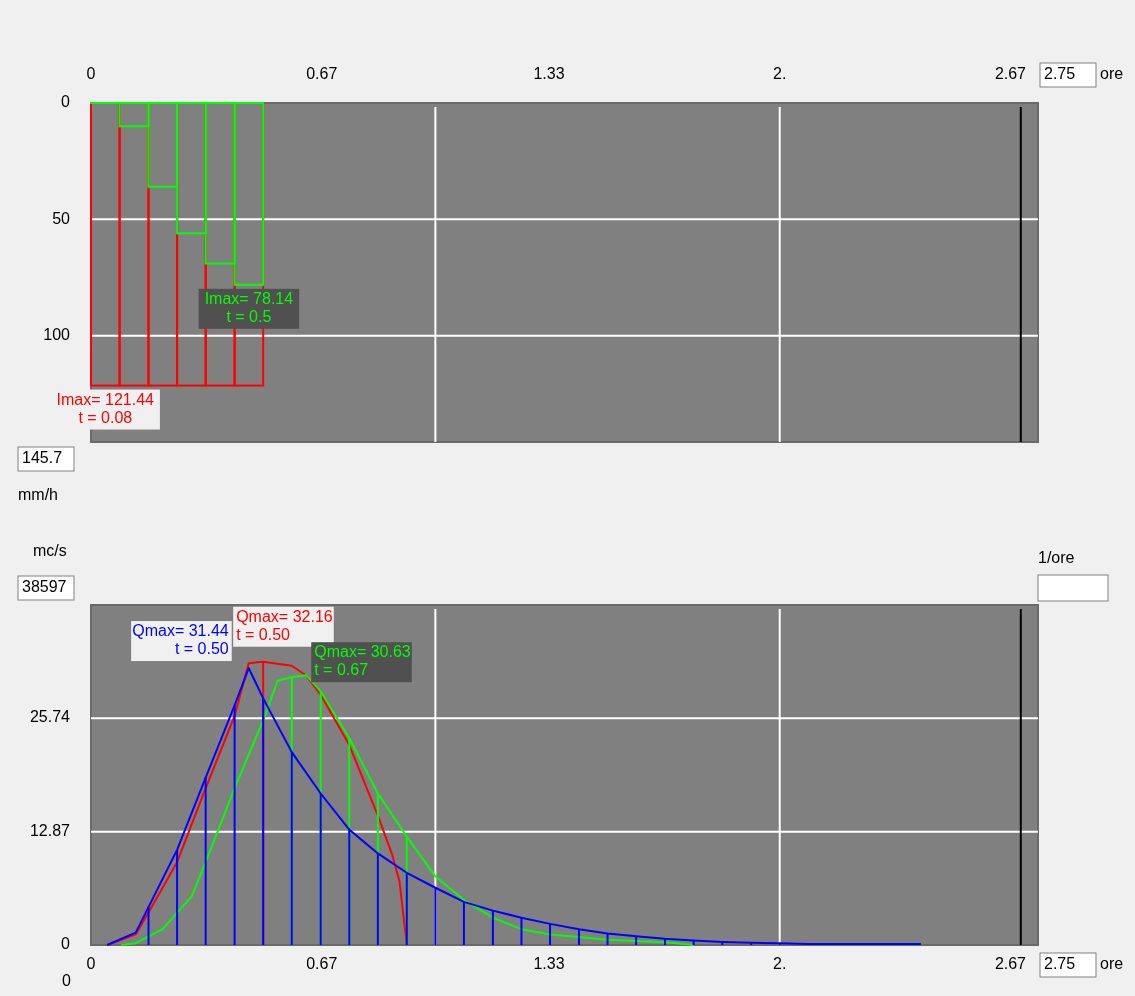 The height and width of the screenshot is (996, 1135). Describe the element at coordinates (61, 218) in the screenshot. I see `y-tick-label: 50` at that location.